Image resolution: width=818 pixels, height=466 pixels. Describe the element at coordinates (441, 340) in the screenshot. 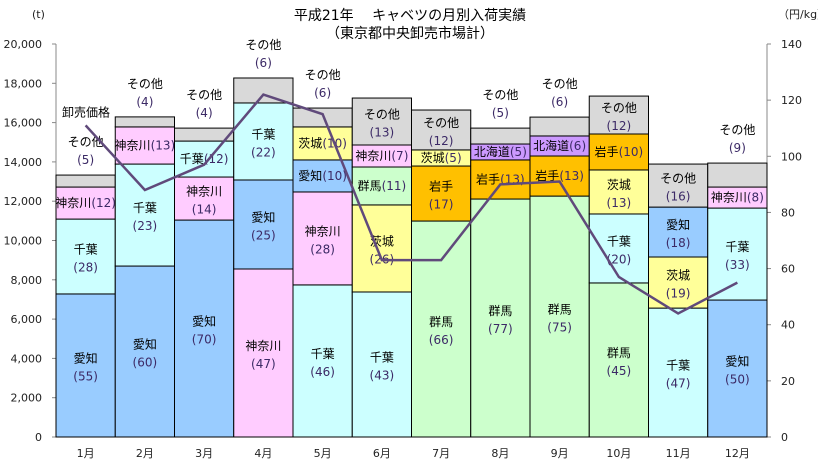

I see `segment-label-pct: (66)` at that location.